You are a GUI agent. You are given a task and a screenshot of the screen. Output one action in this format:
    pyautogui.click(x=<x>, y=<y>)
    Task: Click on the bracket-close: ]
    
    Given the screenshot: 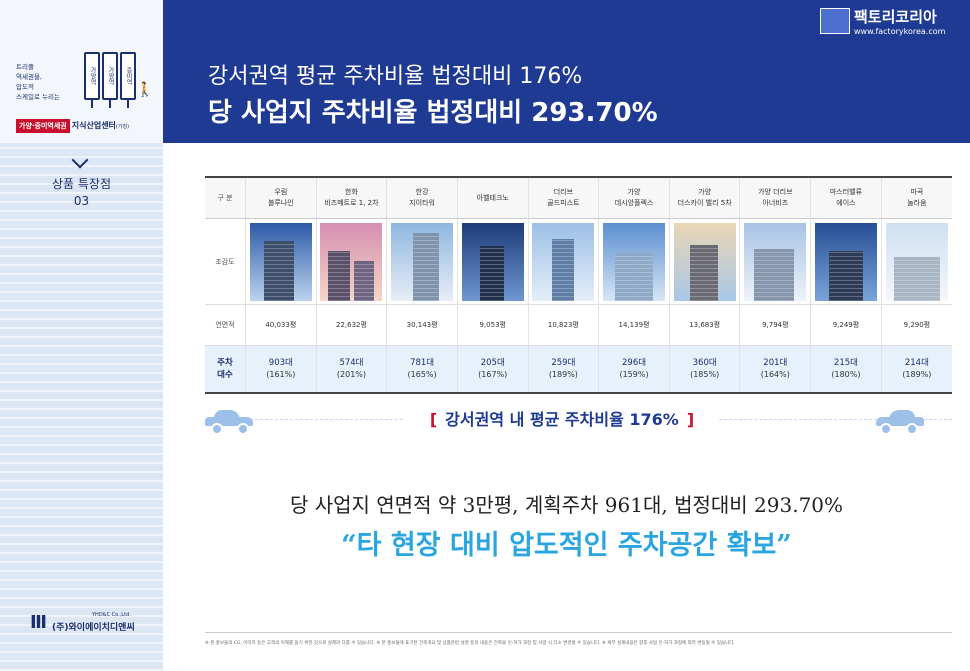 What is the action you would take?
    pyautogui.click(x=690, y=419)
    